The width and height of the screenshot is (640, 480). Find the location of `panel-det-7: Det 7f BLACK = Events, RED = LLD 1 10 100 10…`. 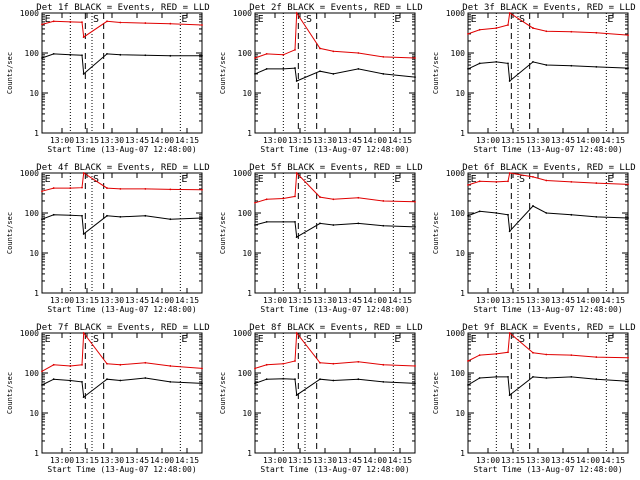

panel-det-7: Det 7f BLACK = Events, RED = LLD 1 10 100 10… is located at coordinates (108, 398).